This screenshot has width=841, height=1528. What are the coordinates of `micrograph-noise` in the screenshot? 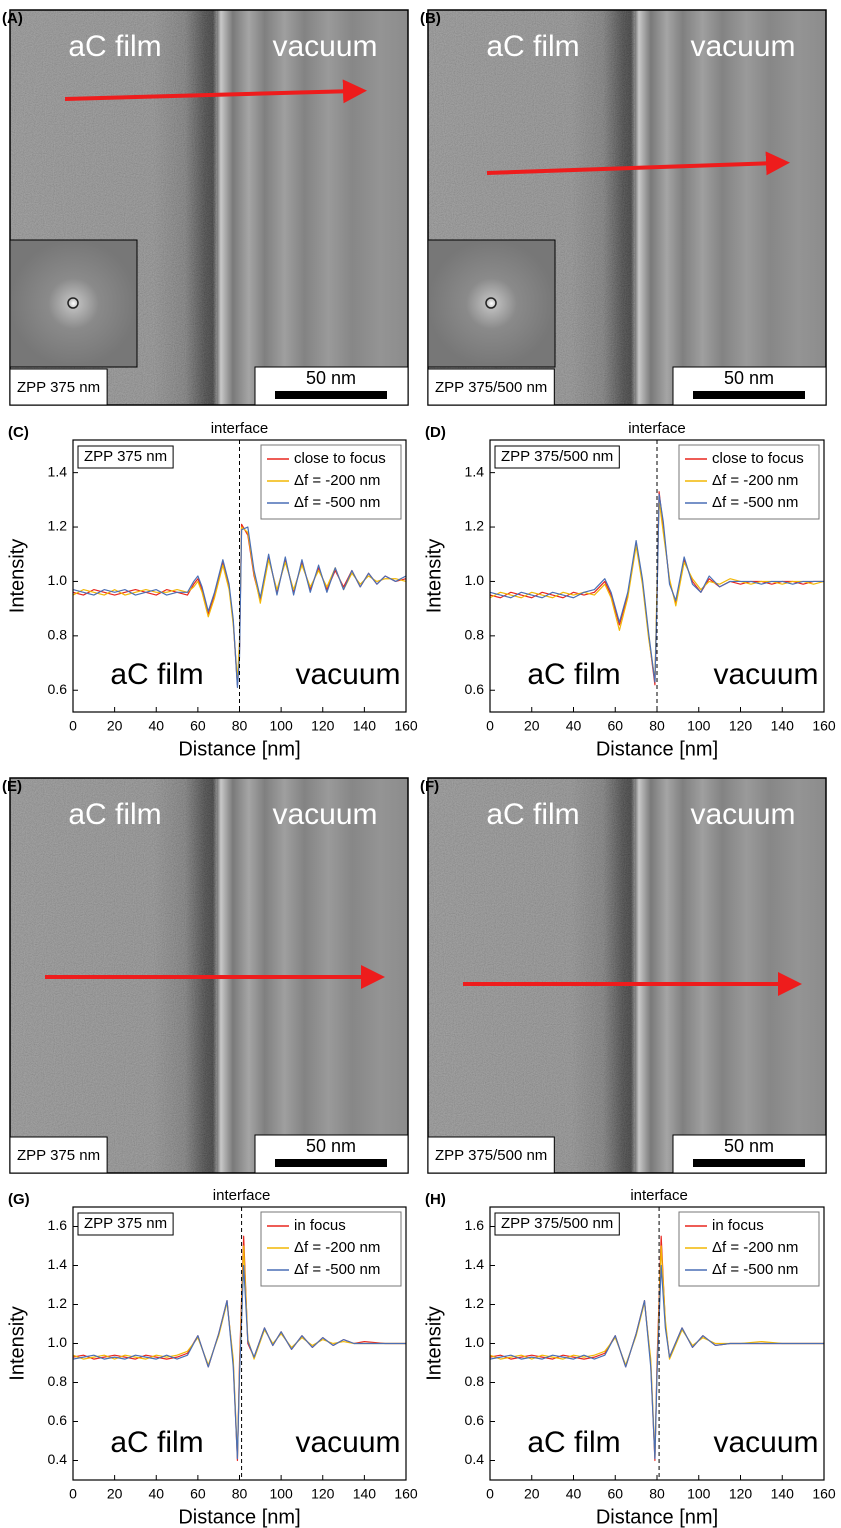 It's located at (531, 975).